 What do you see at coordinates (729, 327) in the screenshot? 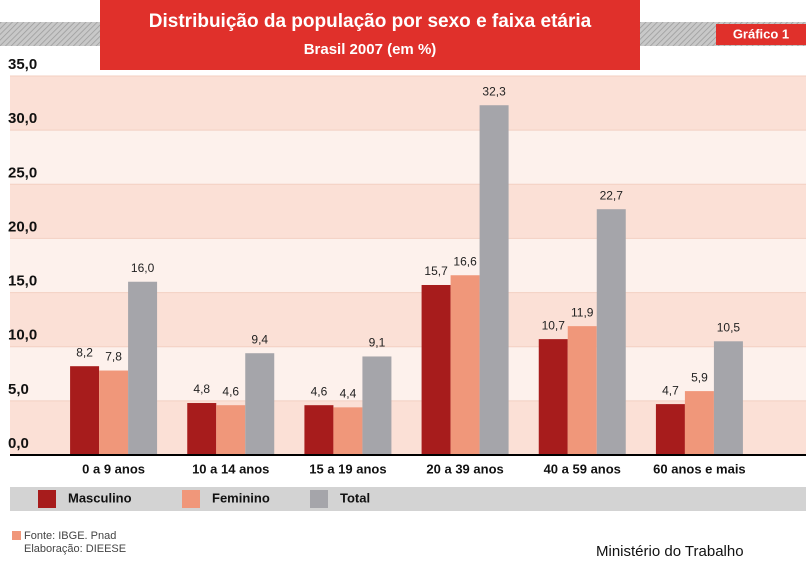
I see `value-label: 10,5` at bounding box center [729, 327].